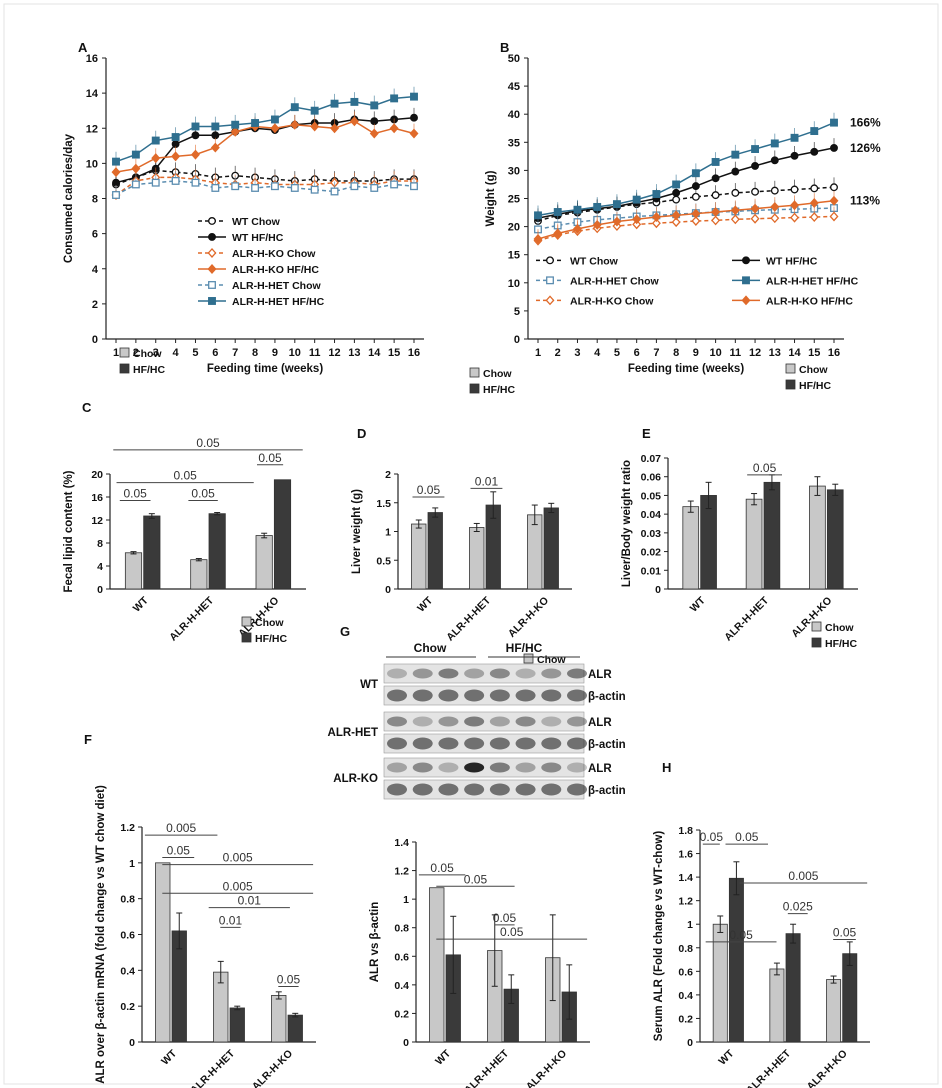  Describe the element at coordinates (374, 353) in the screenshot. I see `x-tick-label: 14` at that location.